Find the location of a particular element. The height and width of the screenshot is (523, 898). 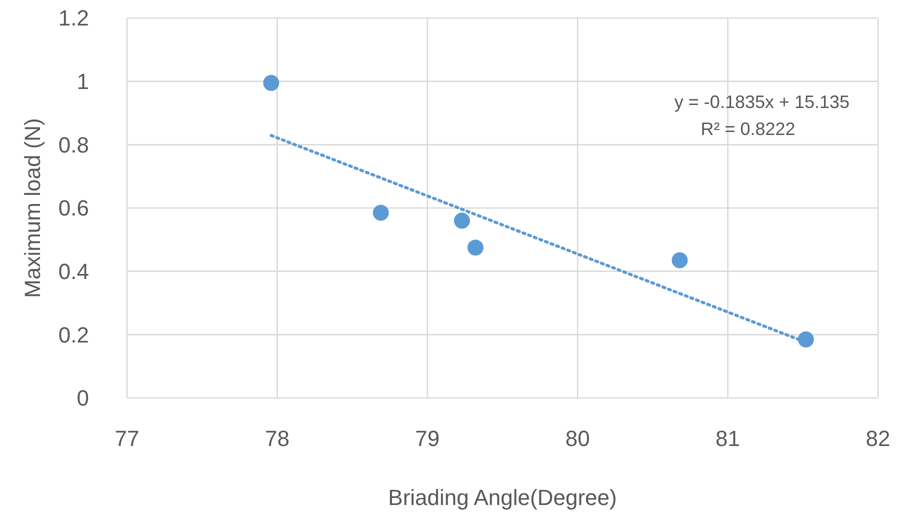

annotation: R² = 0.8222 is located at coordinates (748, 129).